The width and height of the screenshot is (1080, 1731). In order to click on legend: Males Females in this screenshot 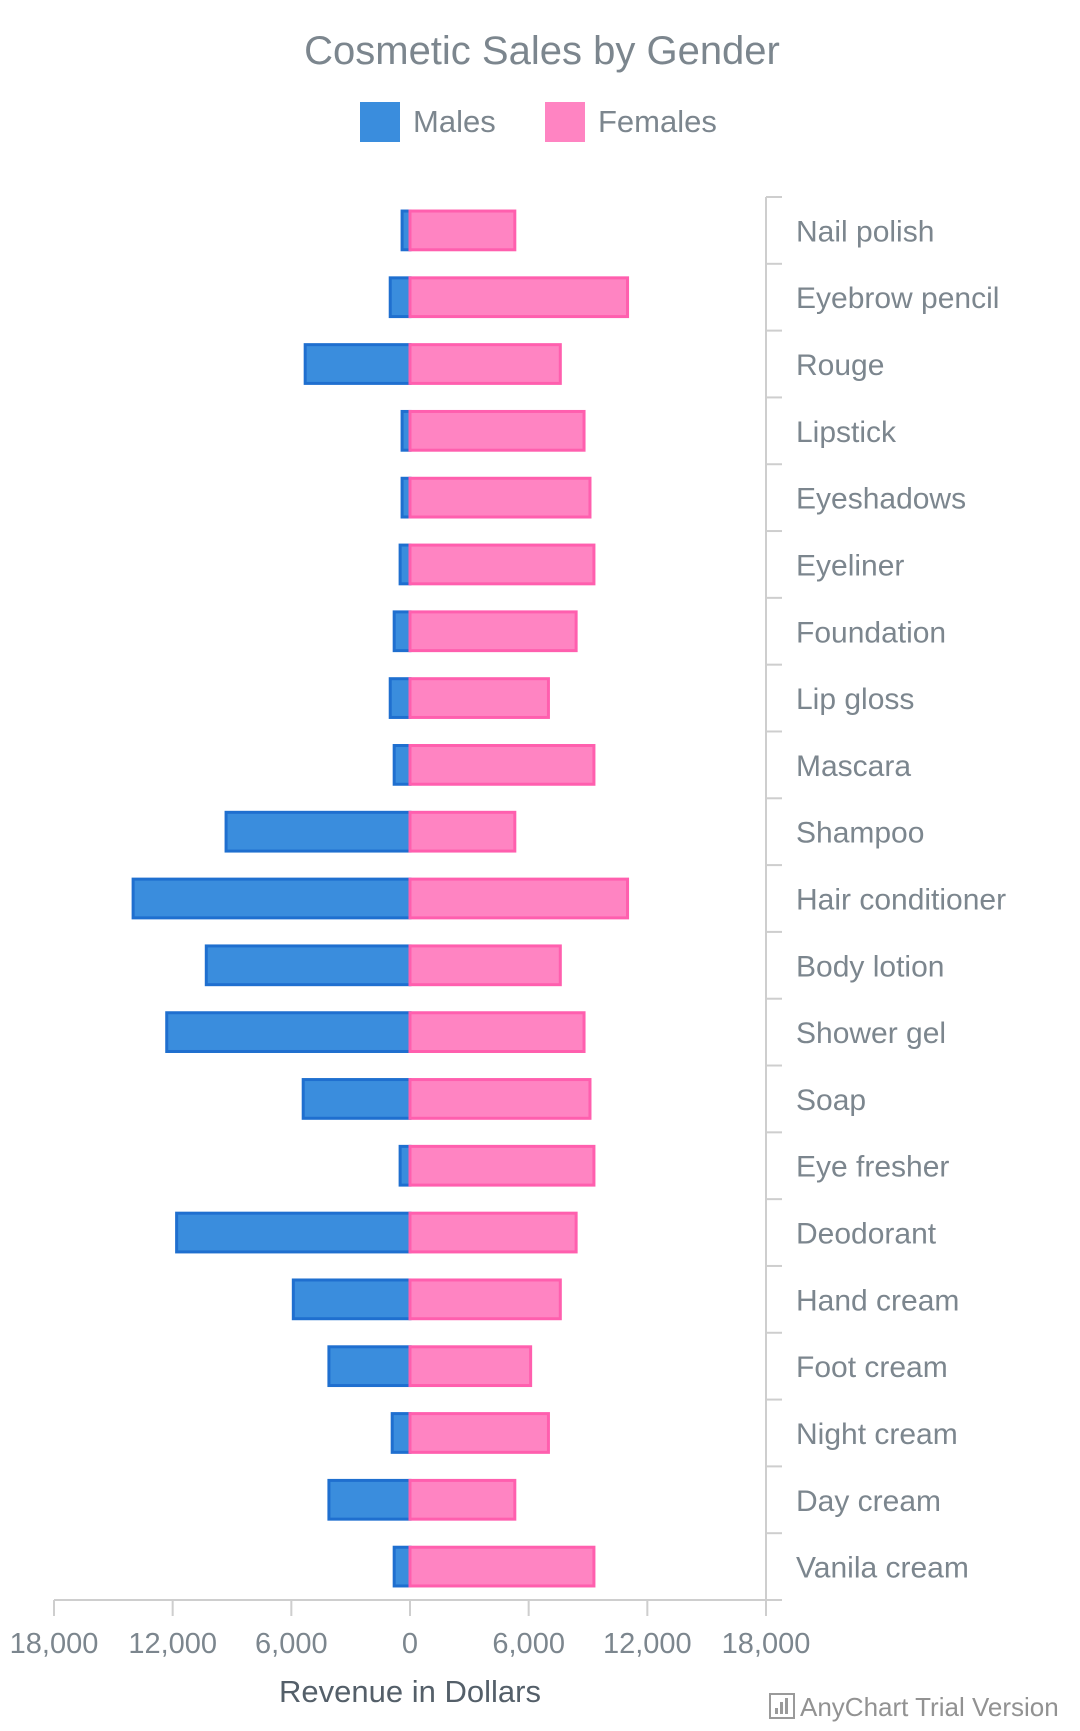, I will do `click(538, 122)`.